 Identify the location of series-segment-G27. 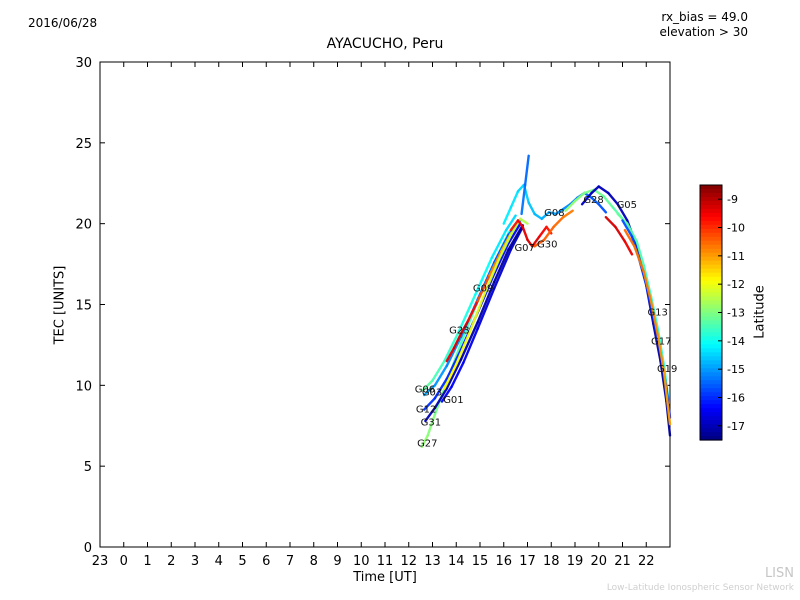
(431, 425).